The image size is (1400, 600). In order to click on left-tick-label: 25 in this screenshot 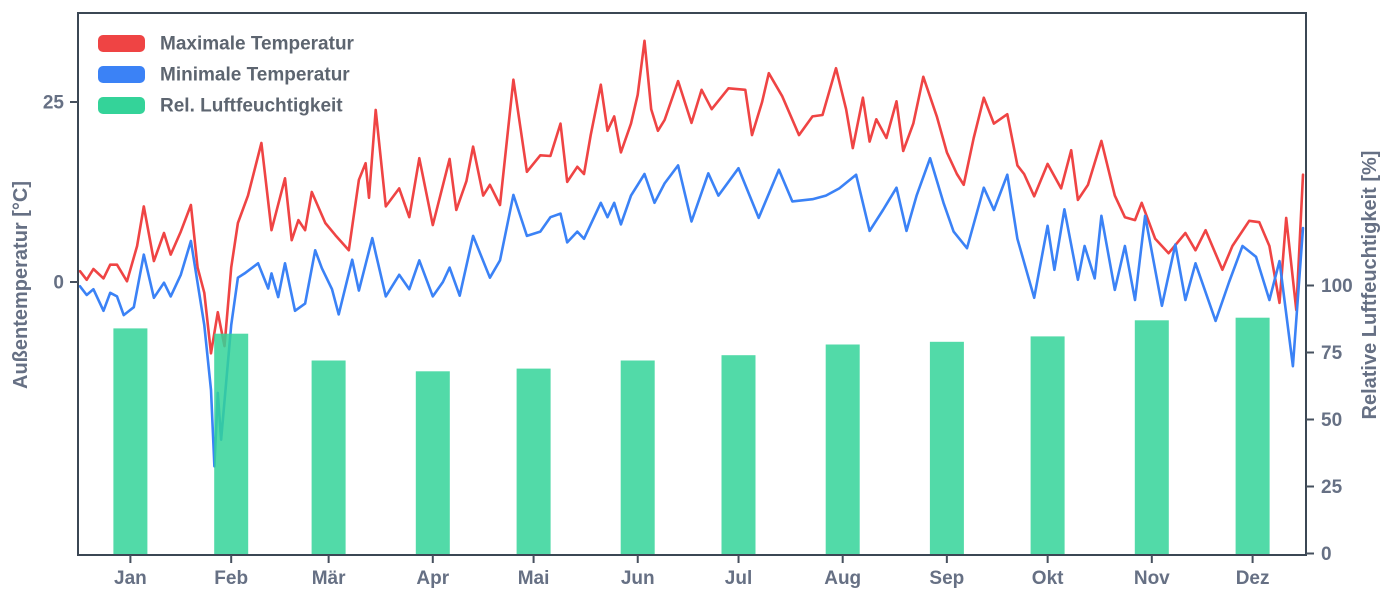, I will do `click(54, 103)`.